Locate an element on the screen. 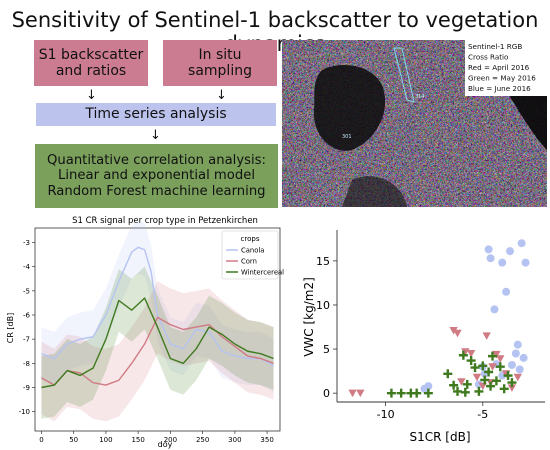 The width and height of the screenshot is (550, 450). x-tick-label: -10 is located at coordinates (386, 414).